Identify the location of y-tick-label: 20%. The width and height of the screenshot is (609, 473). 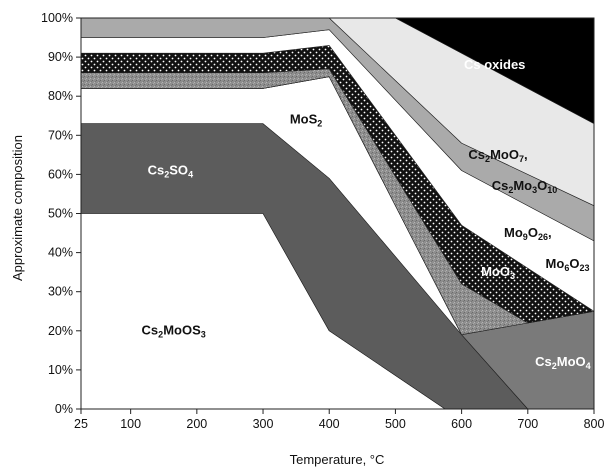
(60, 331).